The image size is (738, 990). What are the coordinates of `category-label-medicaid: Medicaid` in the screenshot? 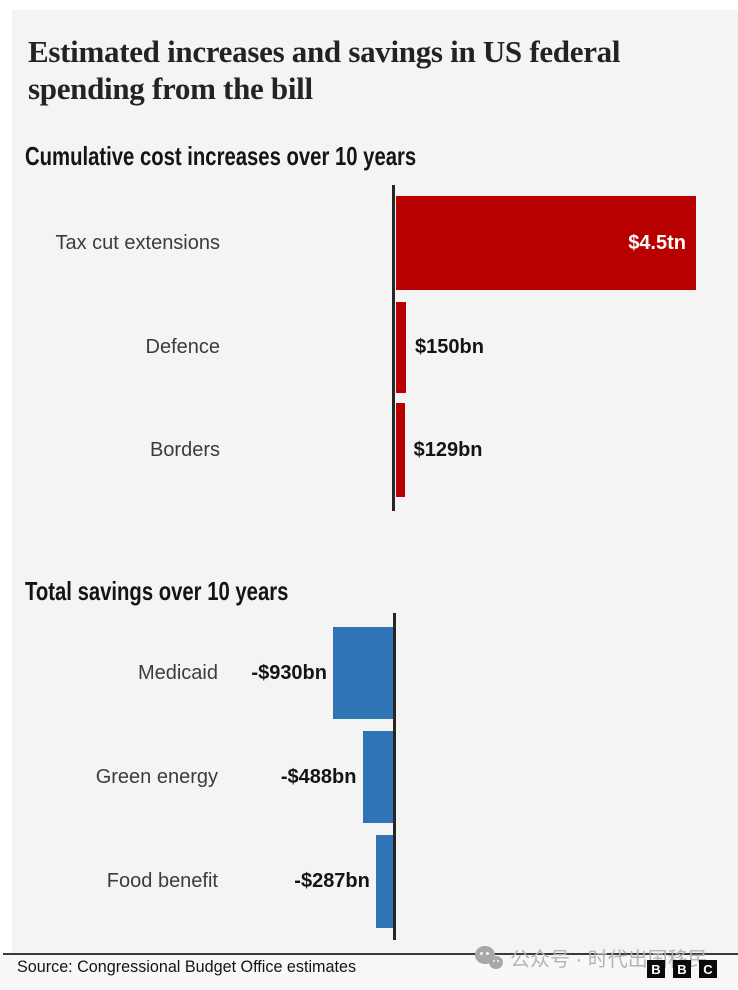 It's located at (177, 672).